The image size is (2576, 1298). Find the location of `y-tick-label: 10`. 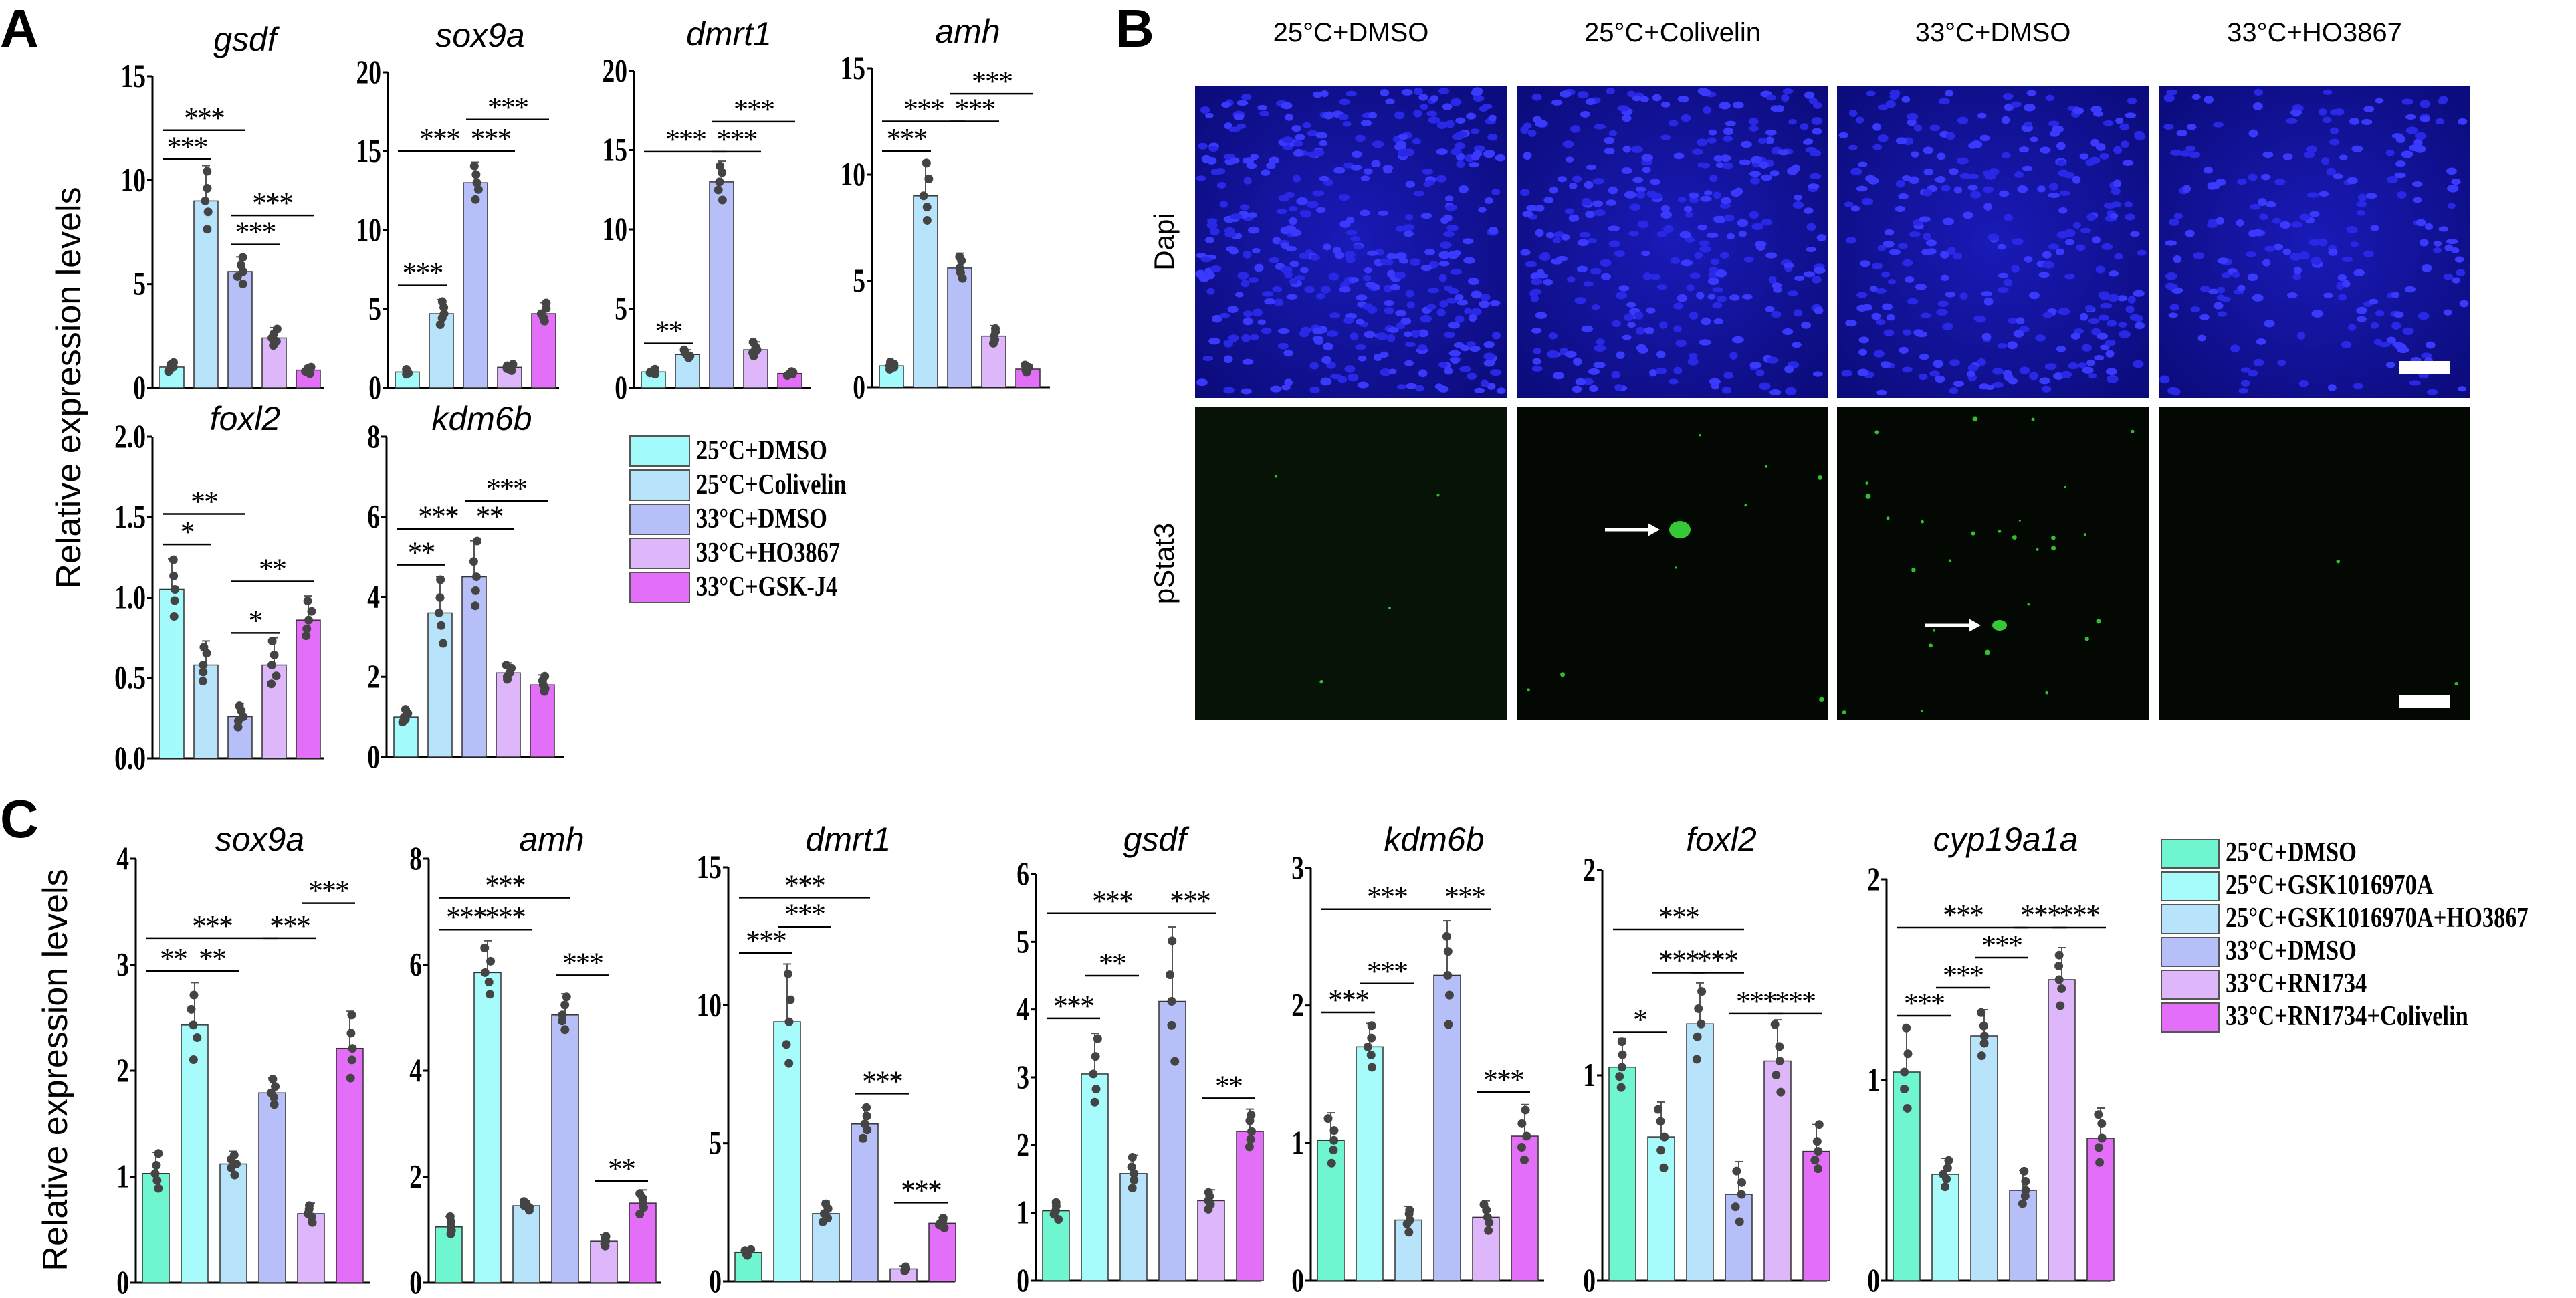

y-tick-label: 10 is located at coordinates (368, 229).